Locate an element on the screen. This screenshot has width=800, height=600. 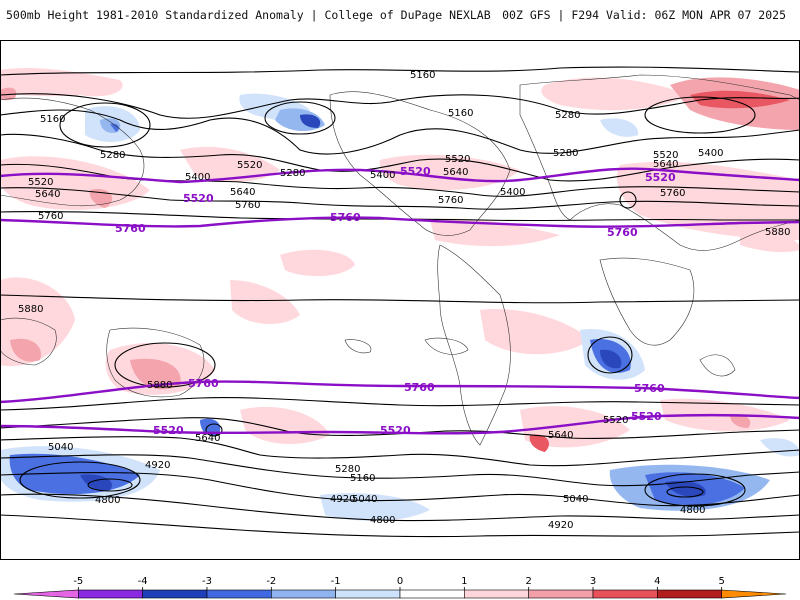
colorbar-tick-label: 5 is located at coordinates (721, 581).